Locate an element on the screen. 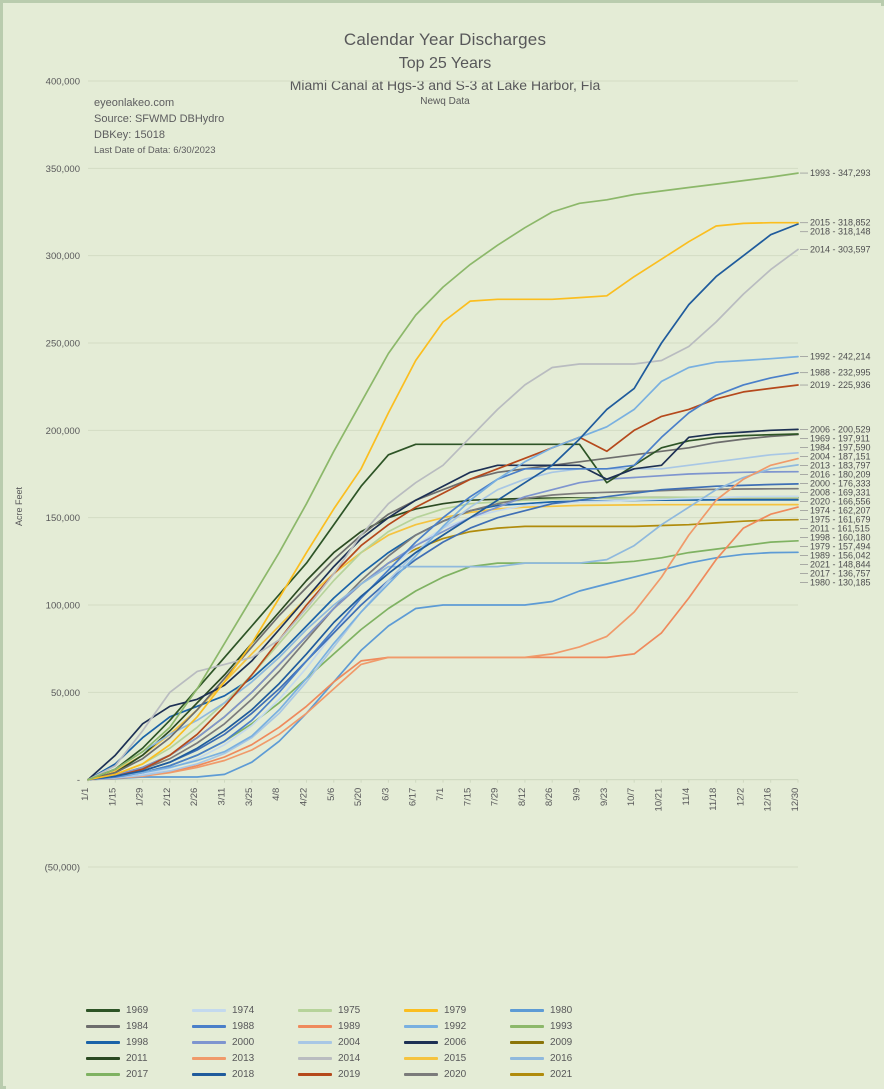  legend-item-2014: 2014 is located at coordinates (351, 1058).